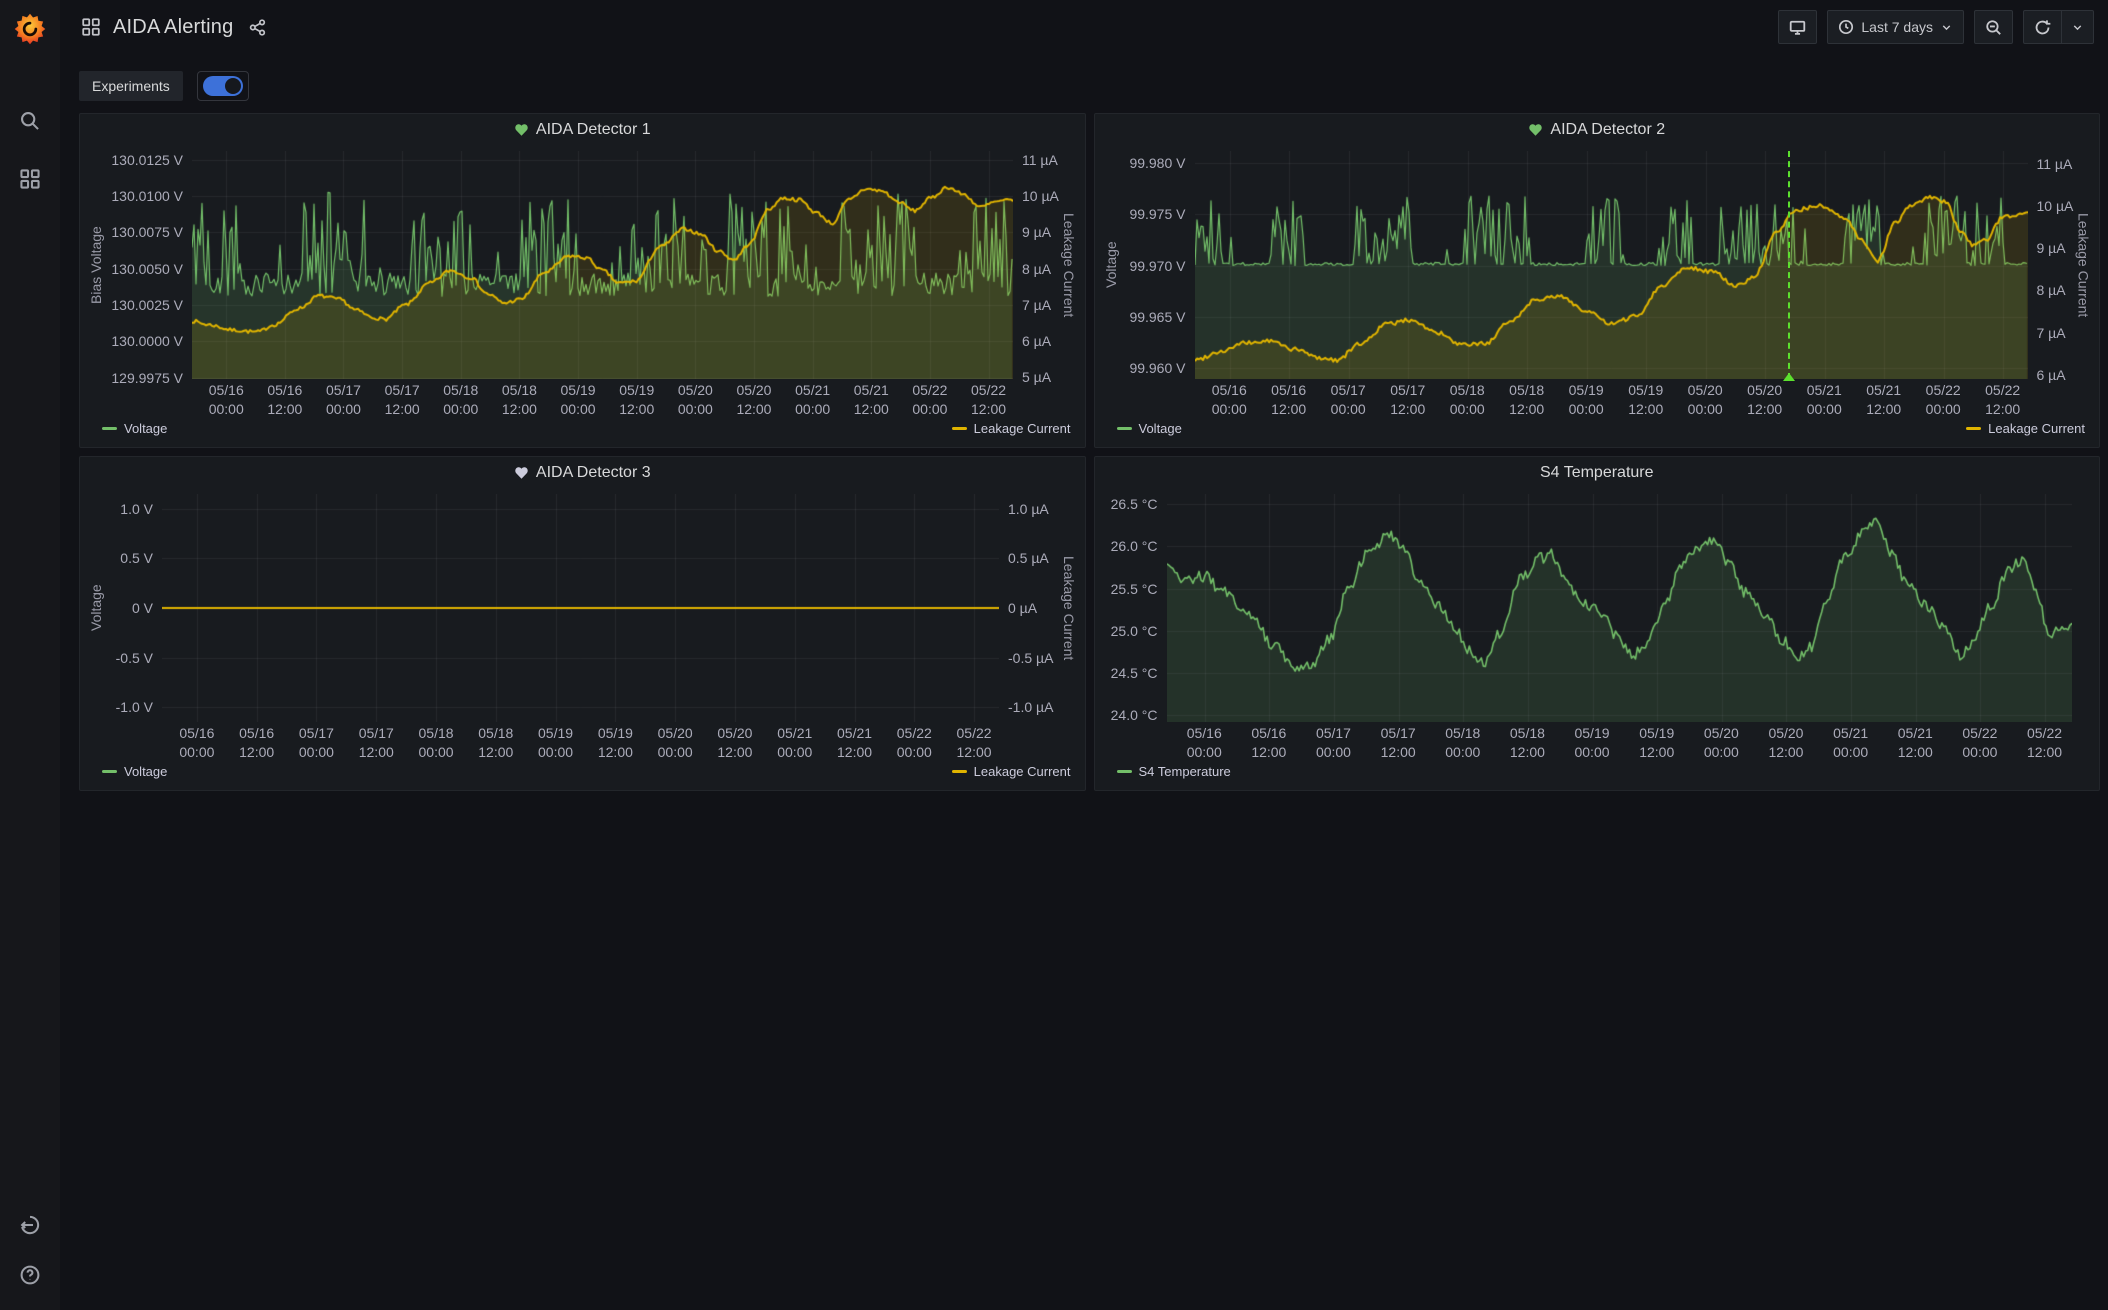 Image resolution: width=2108 pixels, height=1310 pixels. Describe the element at coordinates (1789, 266) in the screenshot. I see `alert-annotation-line` at that location.